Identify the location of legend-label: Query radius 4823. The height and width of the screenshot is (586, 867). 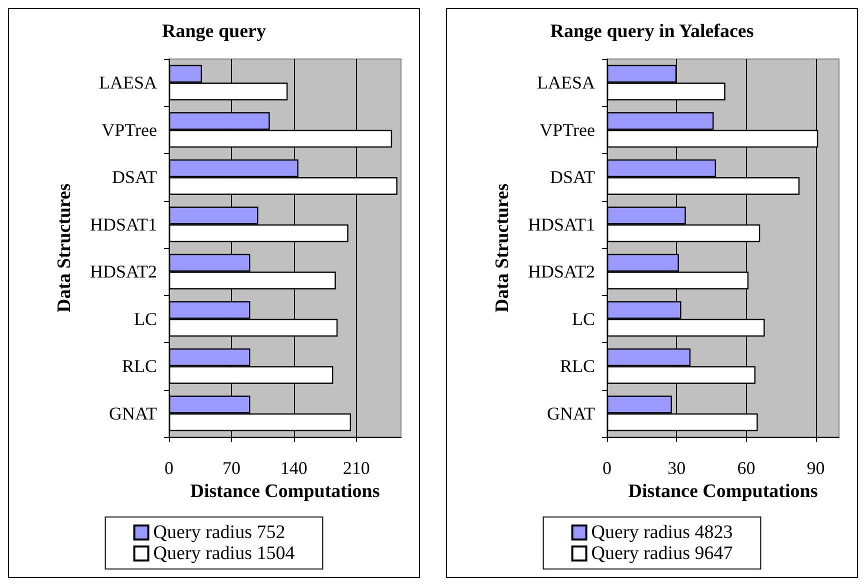
(662, 532).